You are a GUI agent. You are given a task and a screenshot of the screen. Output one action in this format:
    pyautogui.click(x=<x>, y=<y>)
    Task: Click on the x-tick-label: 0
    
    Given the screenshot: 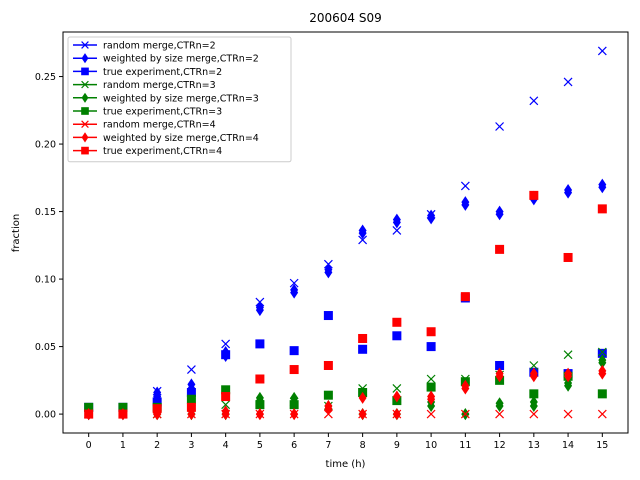 What is the action you would take?
    pyautogui.click(x=89, y=445)
    